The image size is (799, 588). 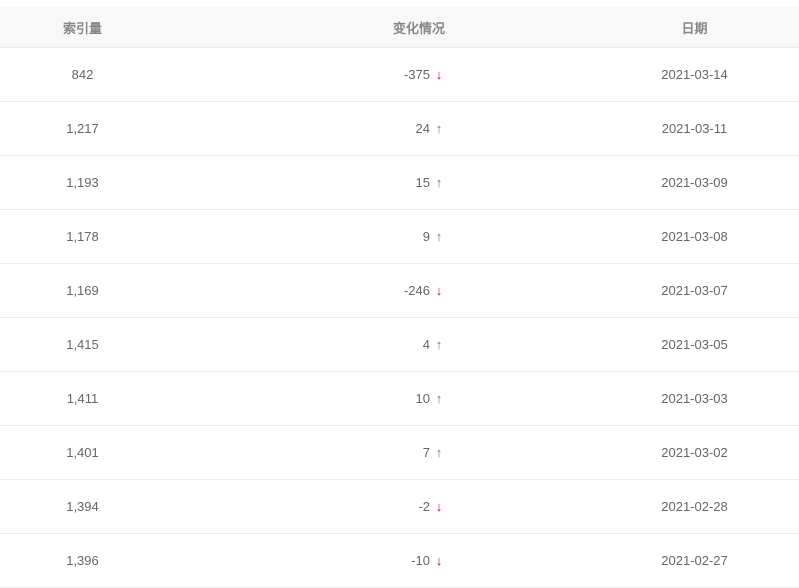 I want to click on change-value: 15, so click(x=422, y=182).